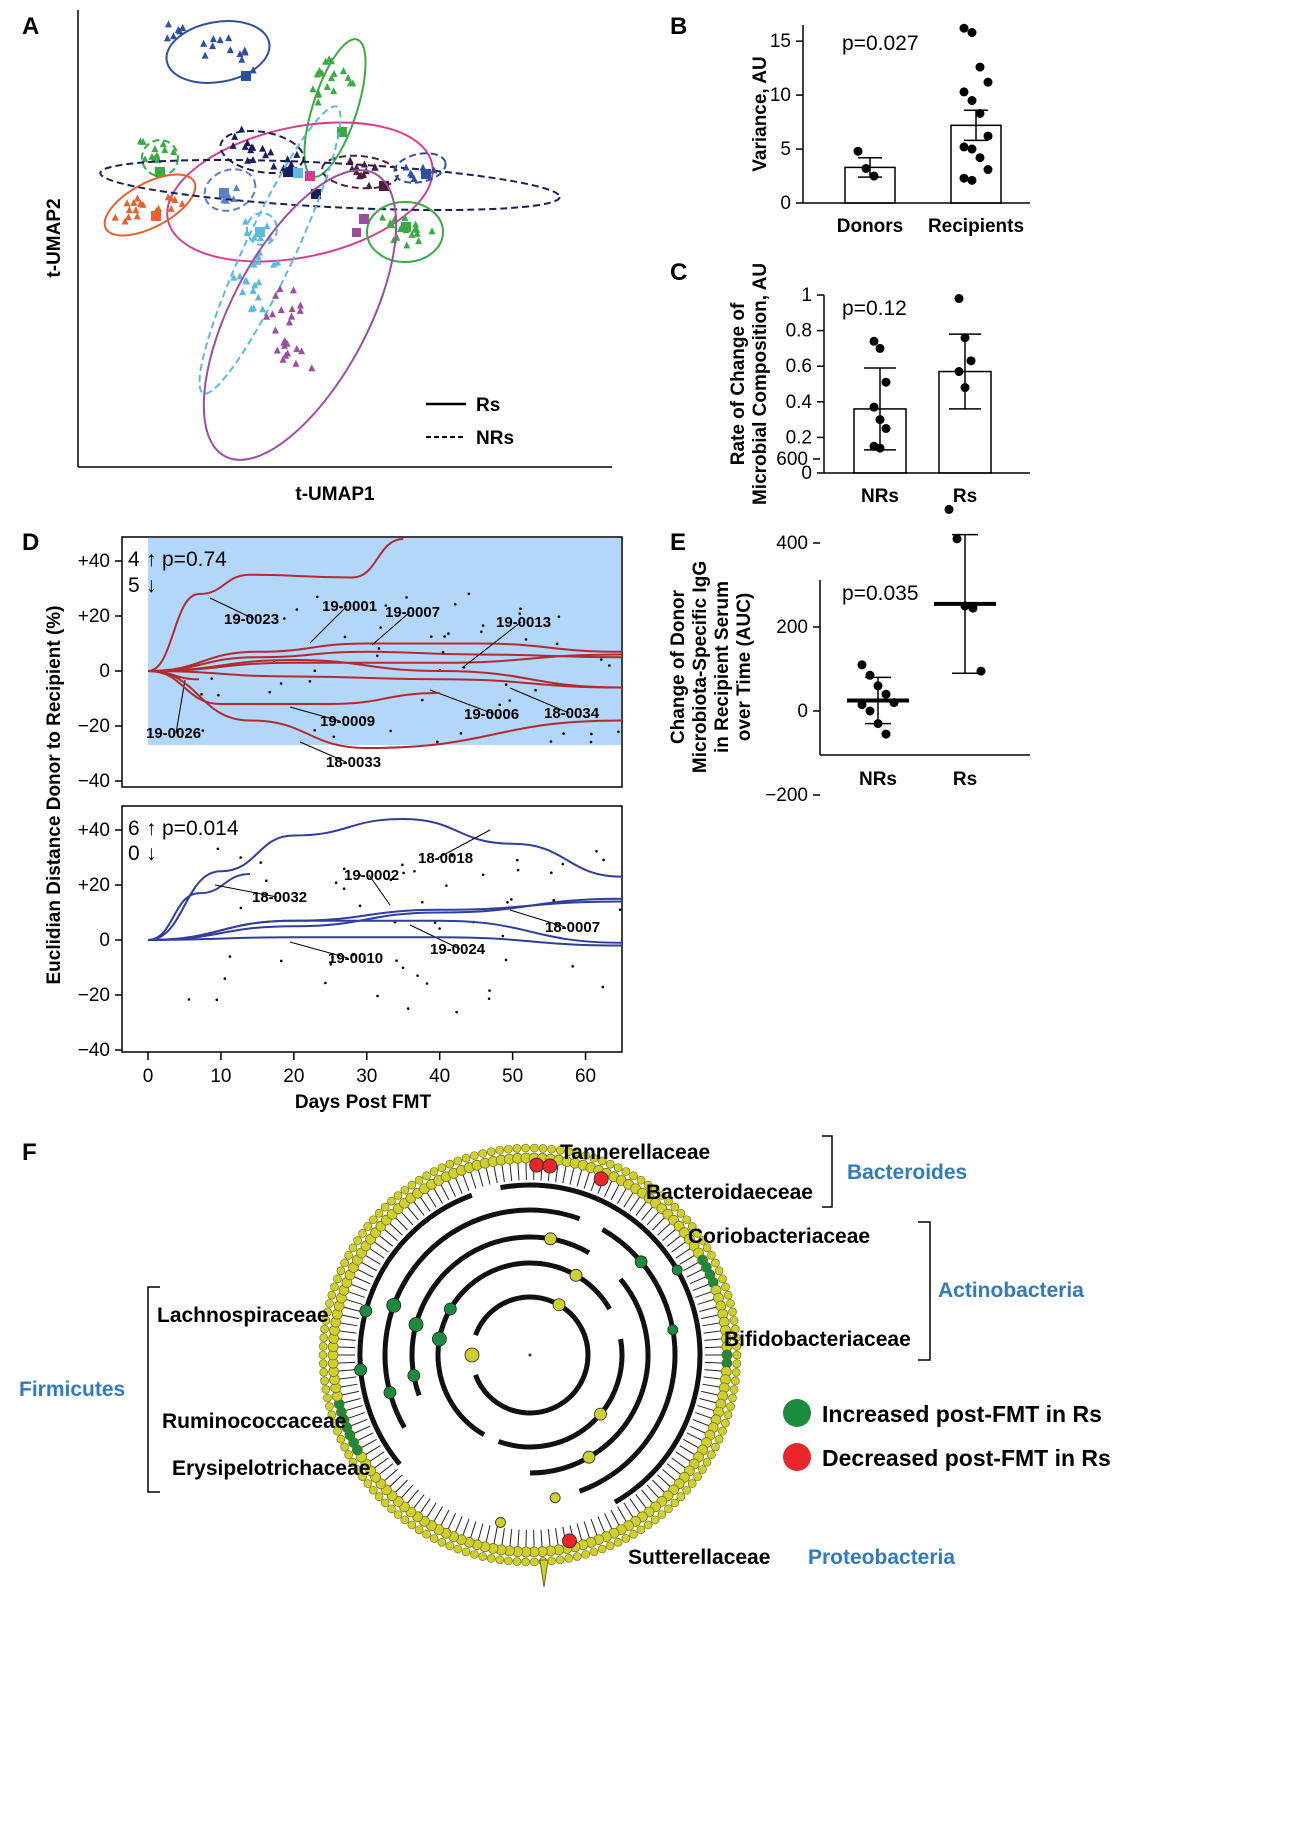 Image resolution: width=1298 pixels, height=1836 pixels. Describe the element at coordinates (792, 627) in the screenshot. I see `y-tick-label: 200` at that location.